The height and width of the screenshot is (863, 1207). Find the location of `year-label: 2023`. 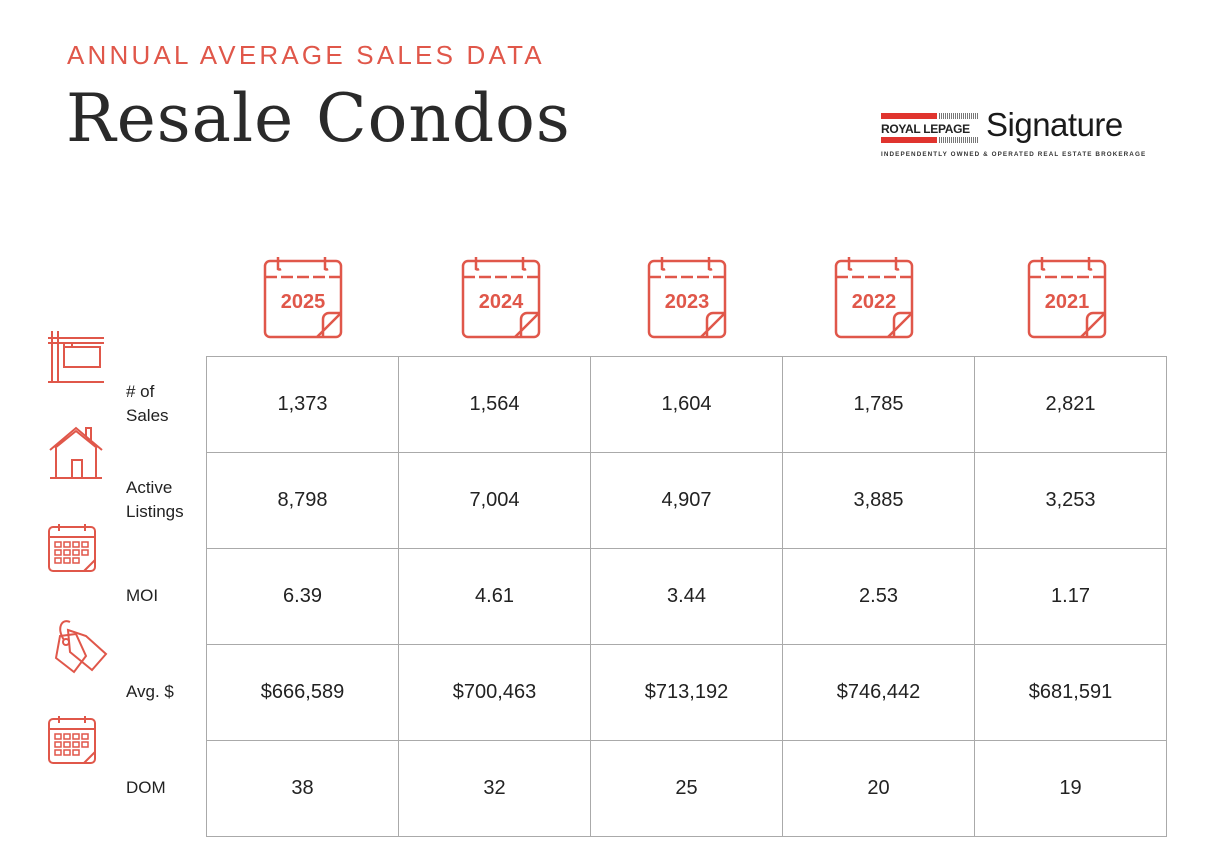

year-label: 2023 is located at coordinates (687, 302).